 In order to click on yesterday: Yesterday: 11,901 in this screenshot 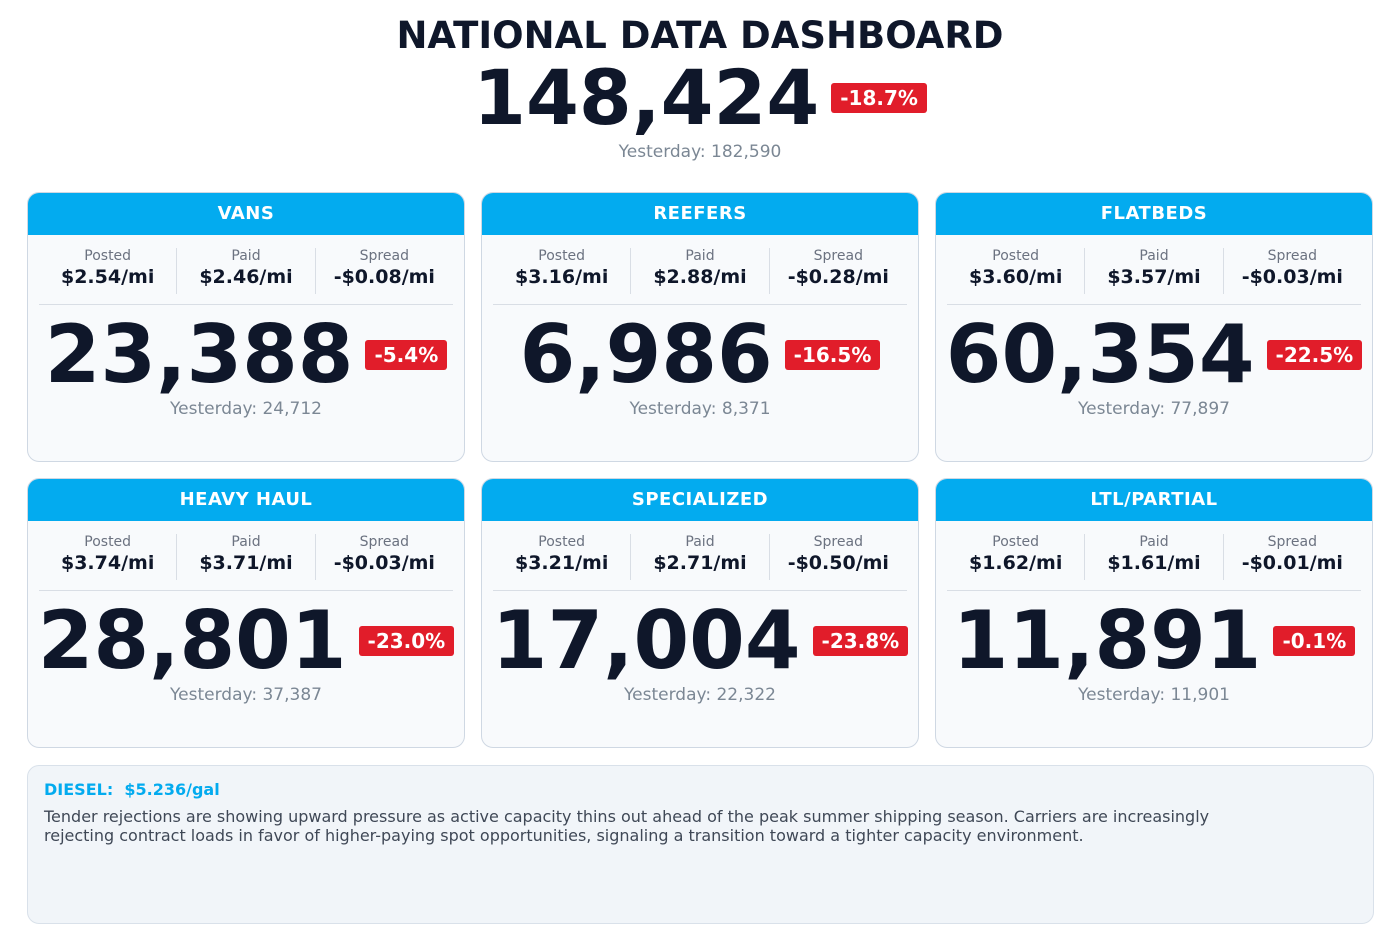, I will do `click(1154, 695)`.